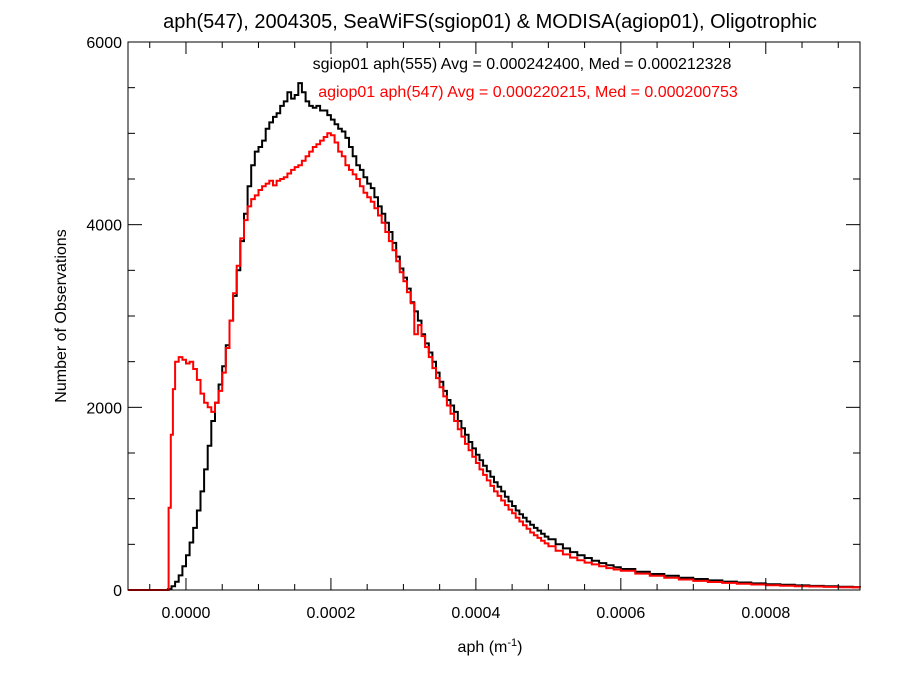 The image size is (900, 675). What do you see at coordinates (519, 647) in the screenshot?
I see `x-axis-label-close: )` at bounding box center [519, 647].